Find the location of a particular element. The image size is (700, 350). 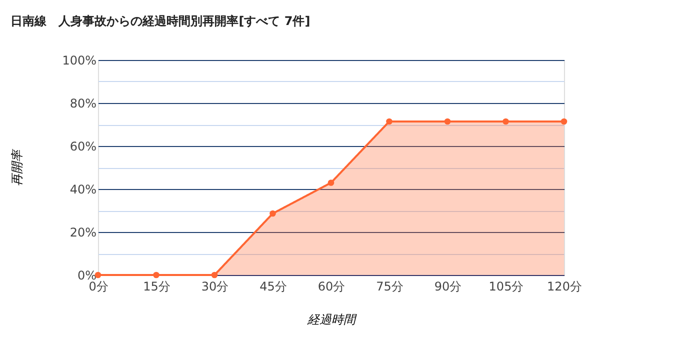

x-tick-label: 30分 is located at coordinates (215, 287).